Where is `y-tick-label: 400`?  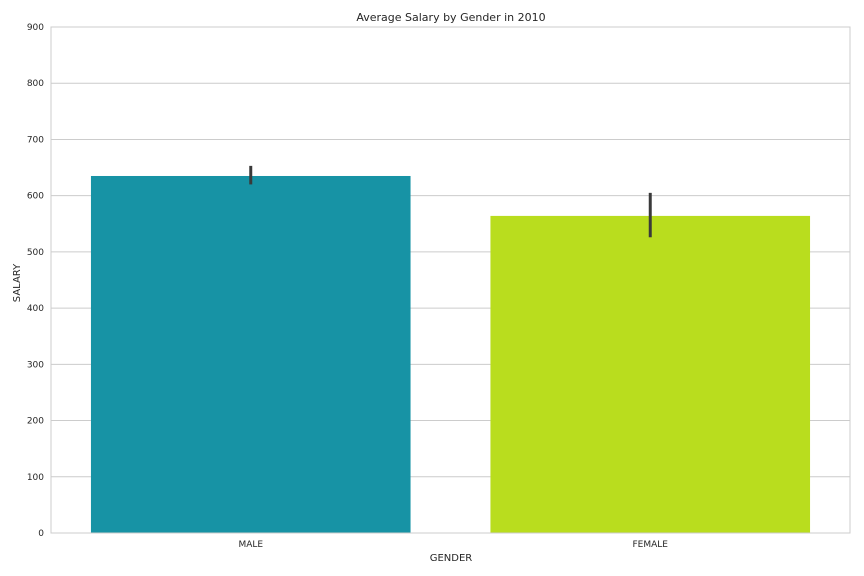
y-tick-label: 400 is located at coordinates (35, 309).